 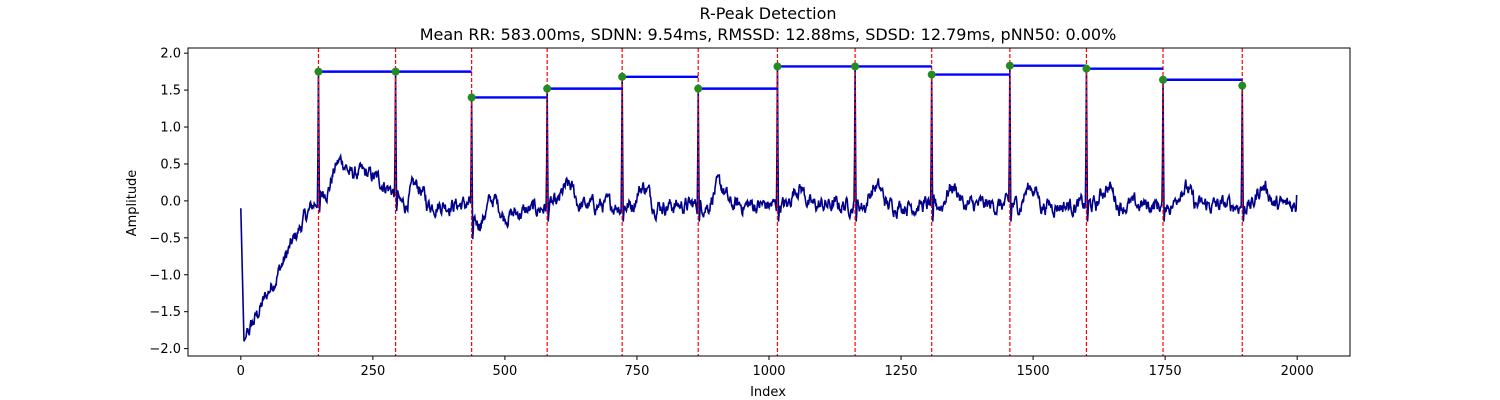 What do you see at coordinates (165, 349) in the screenshot?
I see `y-tick-label--2: −2.0` at bounding box center [165, 349].